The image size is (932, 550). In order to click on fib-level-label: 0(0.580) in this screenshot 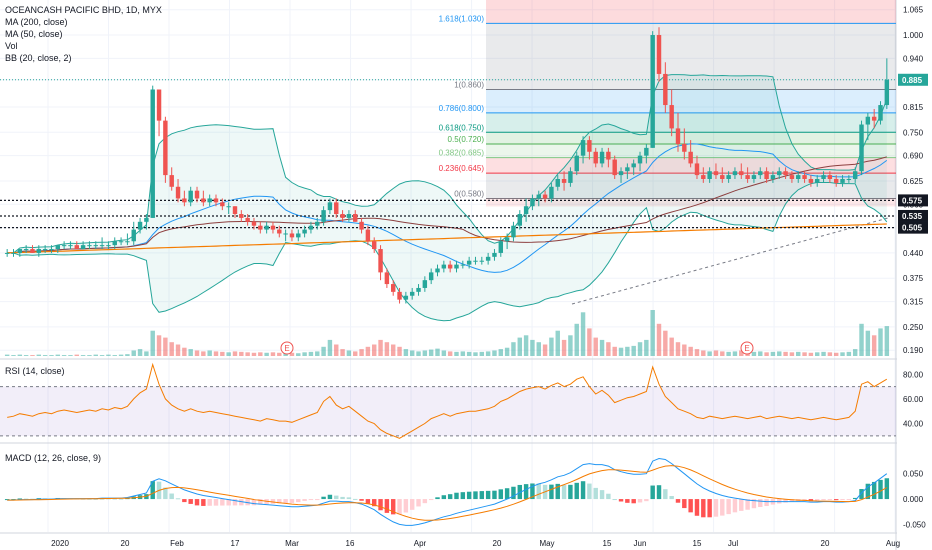, I will do `click(469, 193)`.